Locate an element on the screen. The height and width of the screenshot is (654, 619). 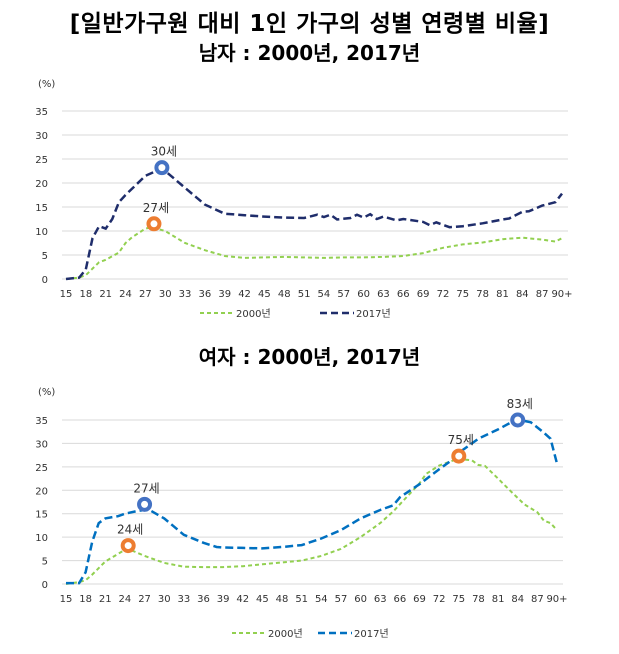
series-line-2000년 is located at coordinates (314, 253).